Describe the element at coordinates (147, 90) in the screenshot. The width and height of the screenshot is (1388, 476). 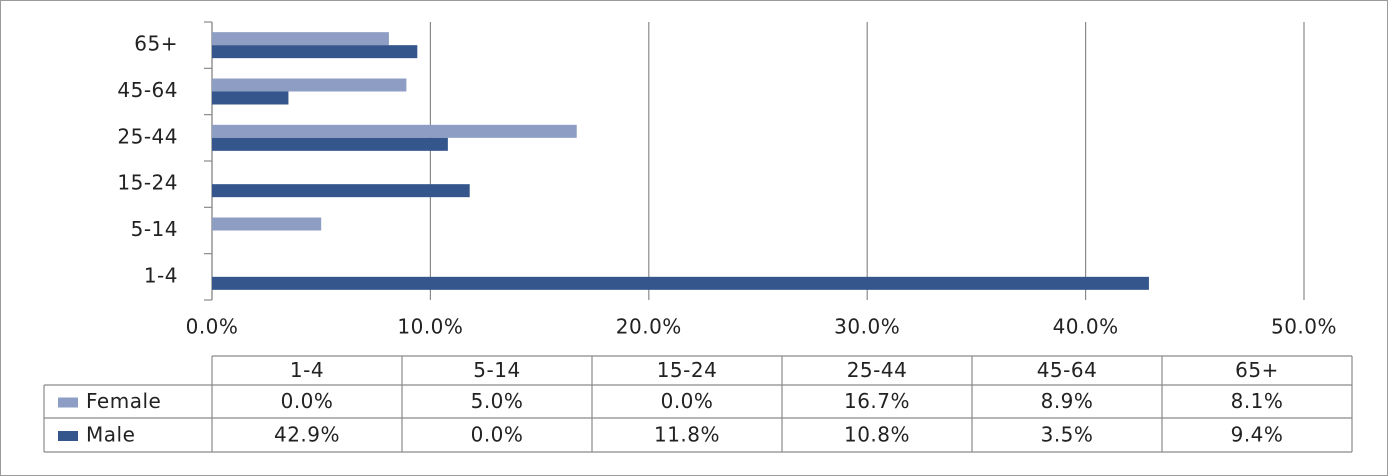
I see `y-tick-label: 45-64` at that location.